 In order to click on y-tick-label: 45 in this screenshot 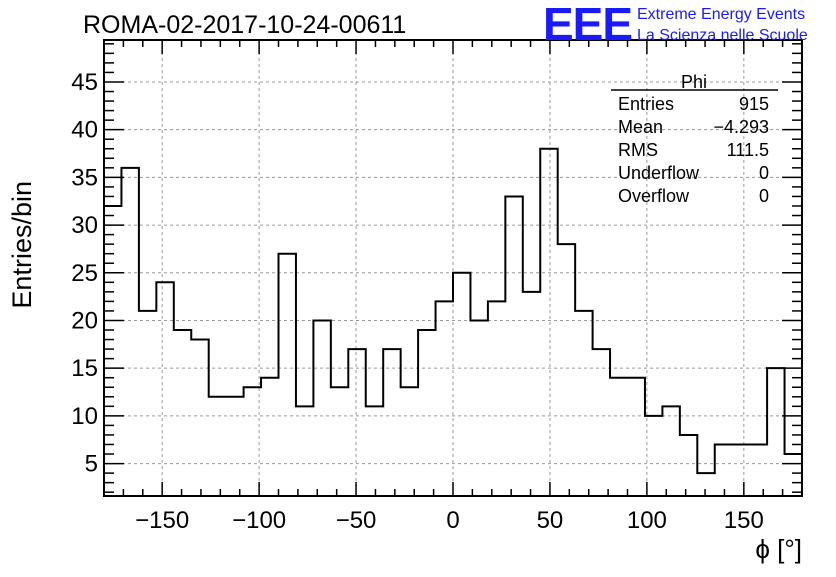, I will do `click(84, 82)`.